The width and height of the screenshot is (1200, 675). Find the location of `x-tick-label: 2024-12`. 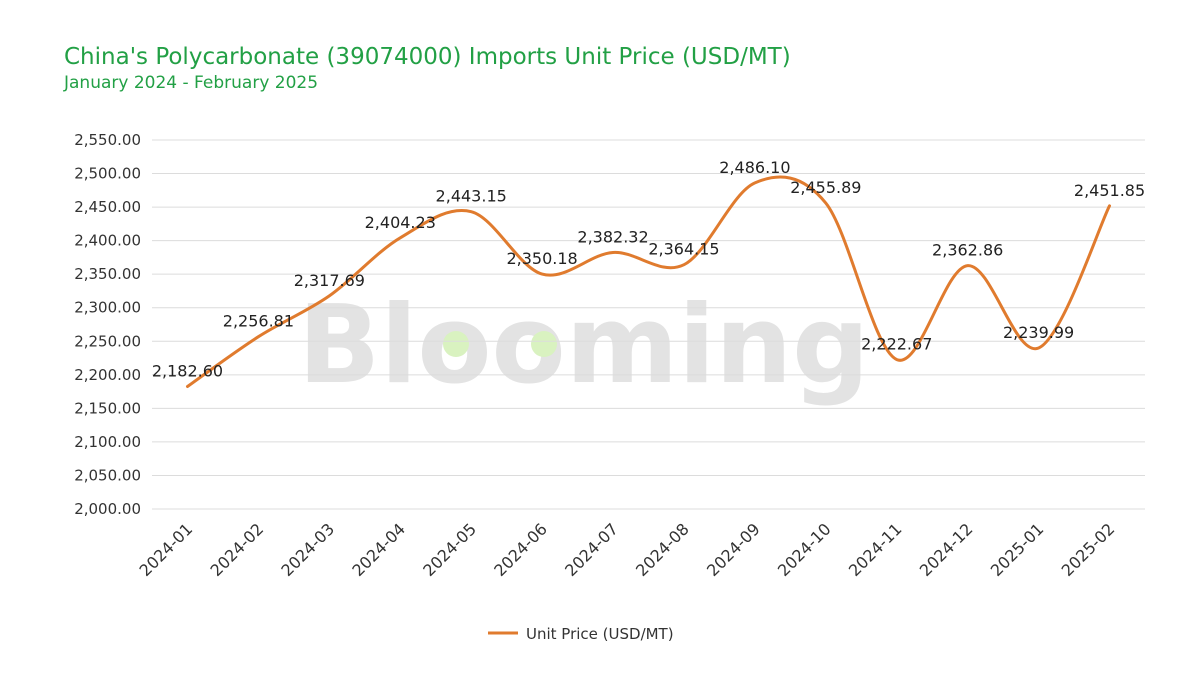

x-tick-label: 2024-12 is located at coordinates (946, 549).